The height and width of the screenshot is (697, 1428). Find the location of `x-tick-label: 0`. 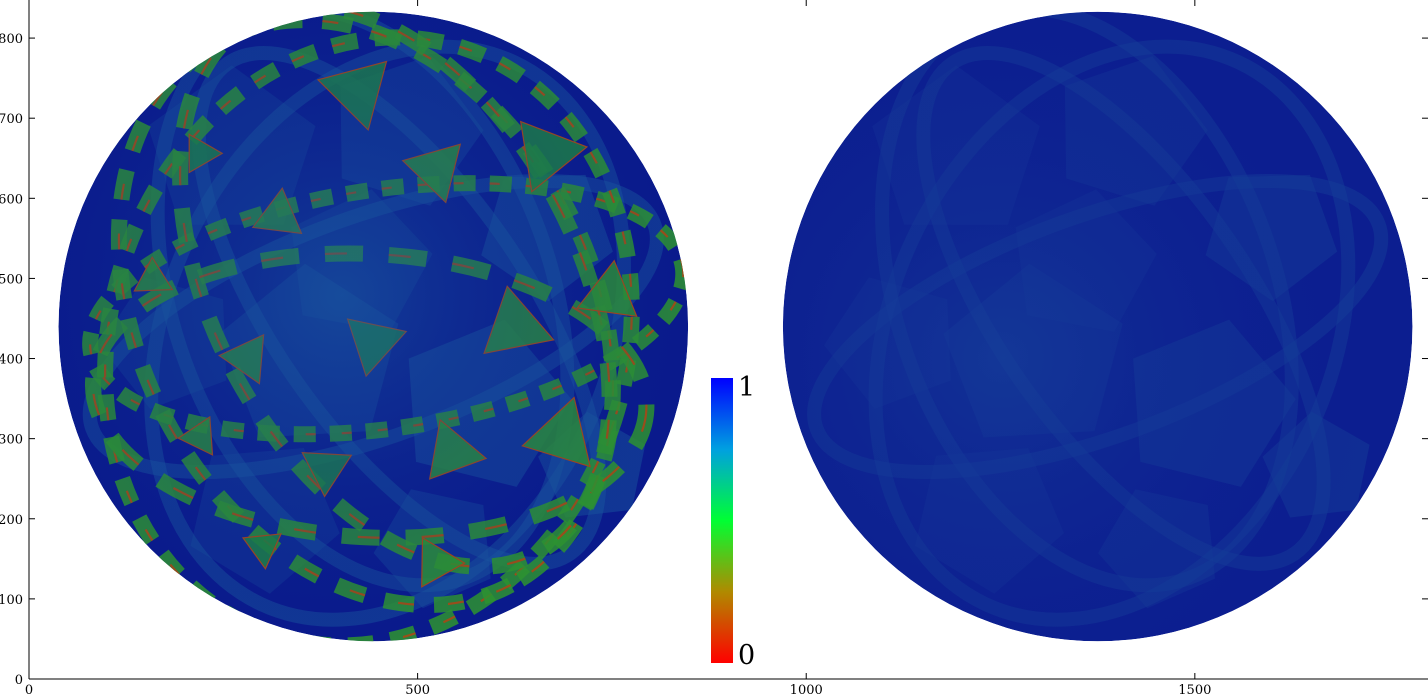

x-tick-label: 0 is located at coordinates (29, 690).